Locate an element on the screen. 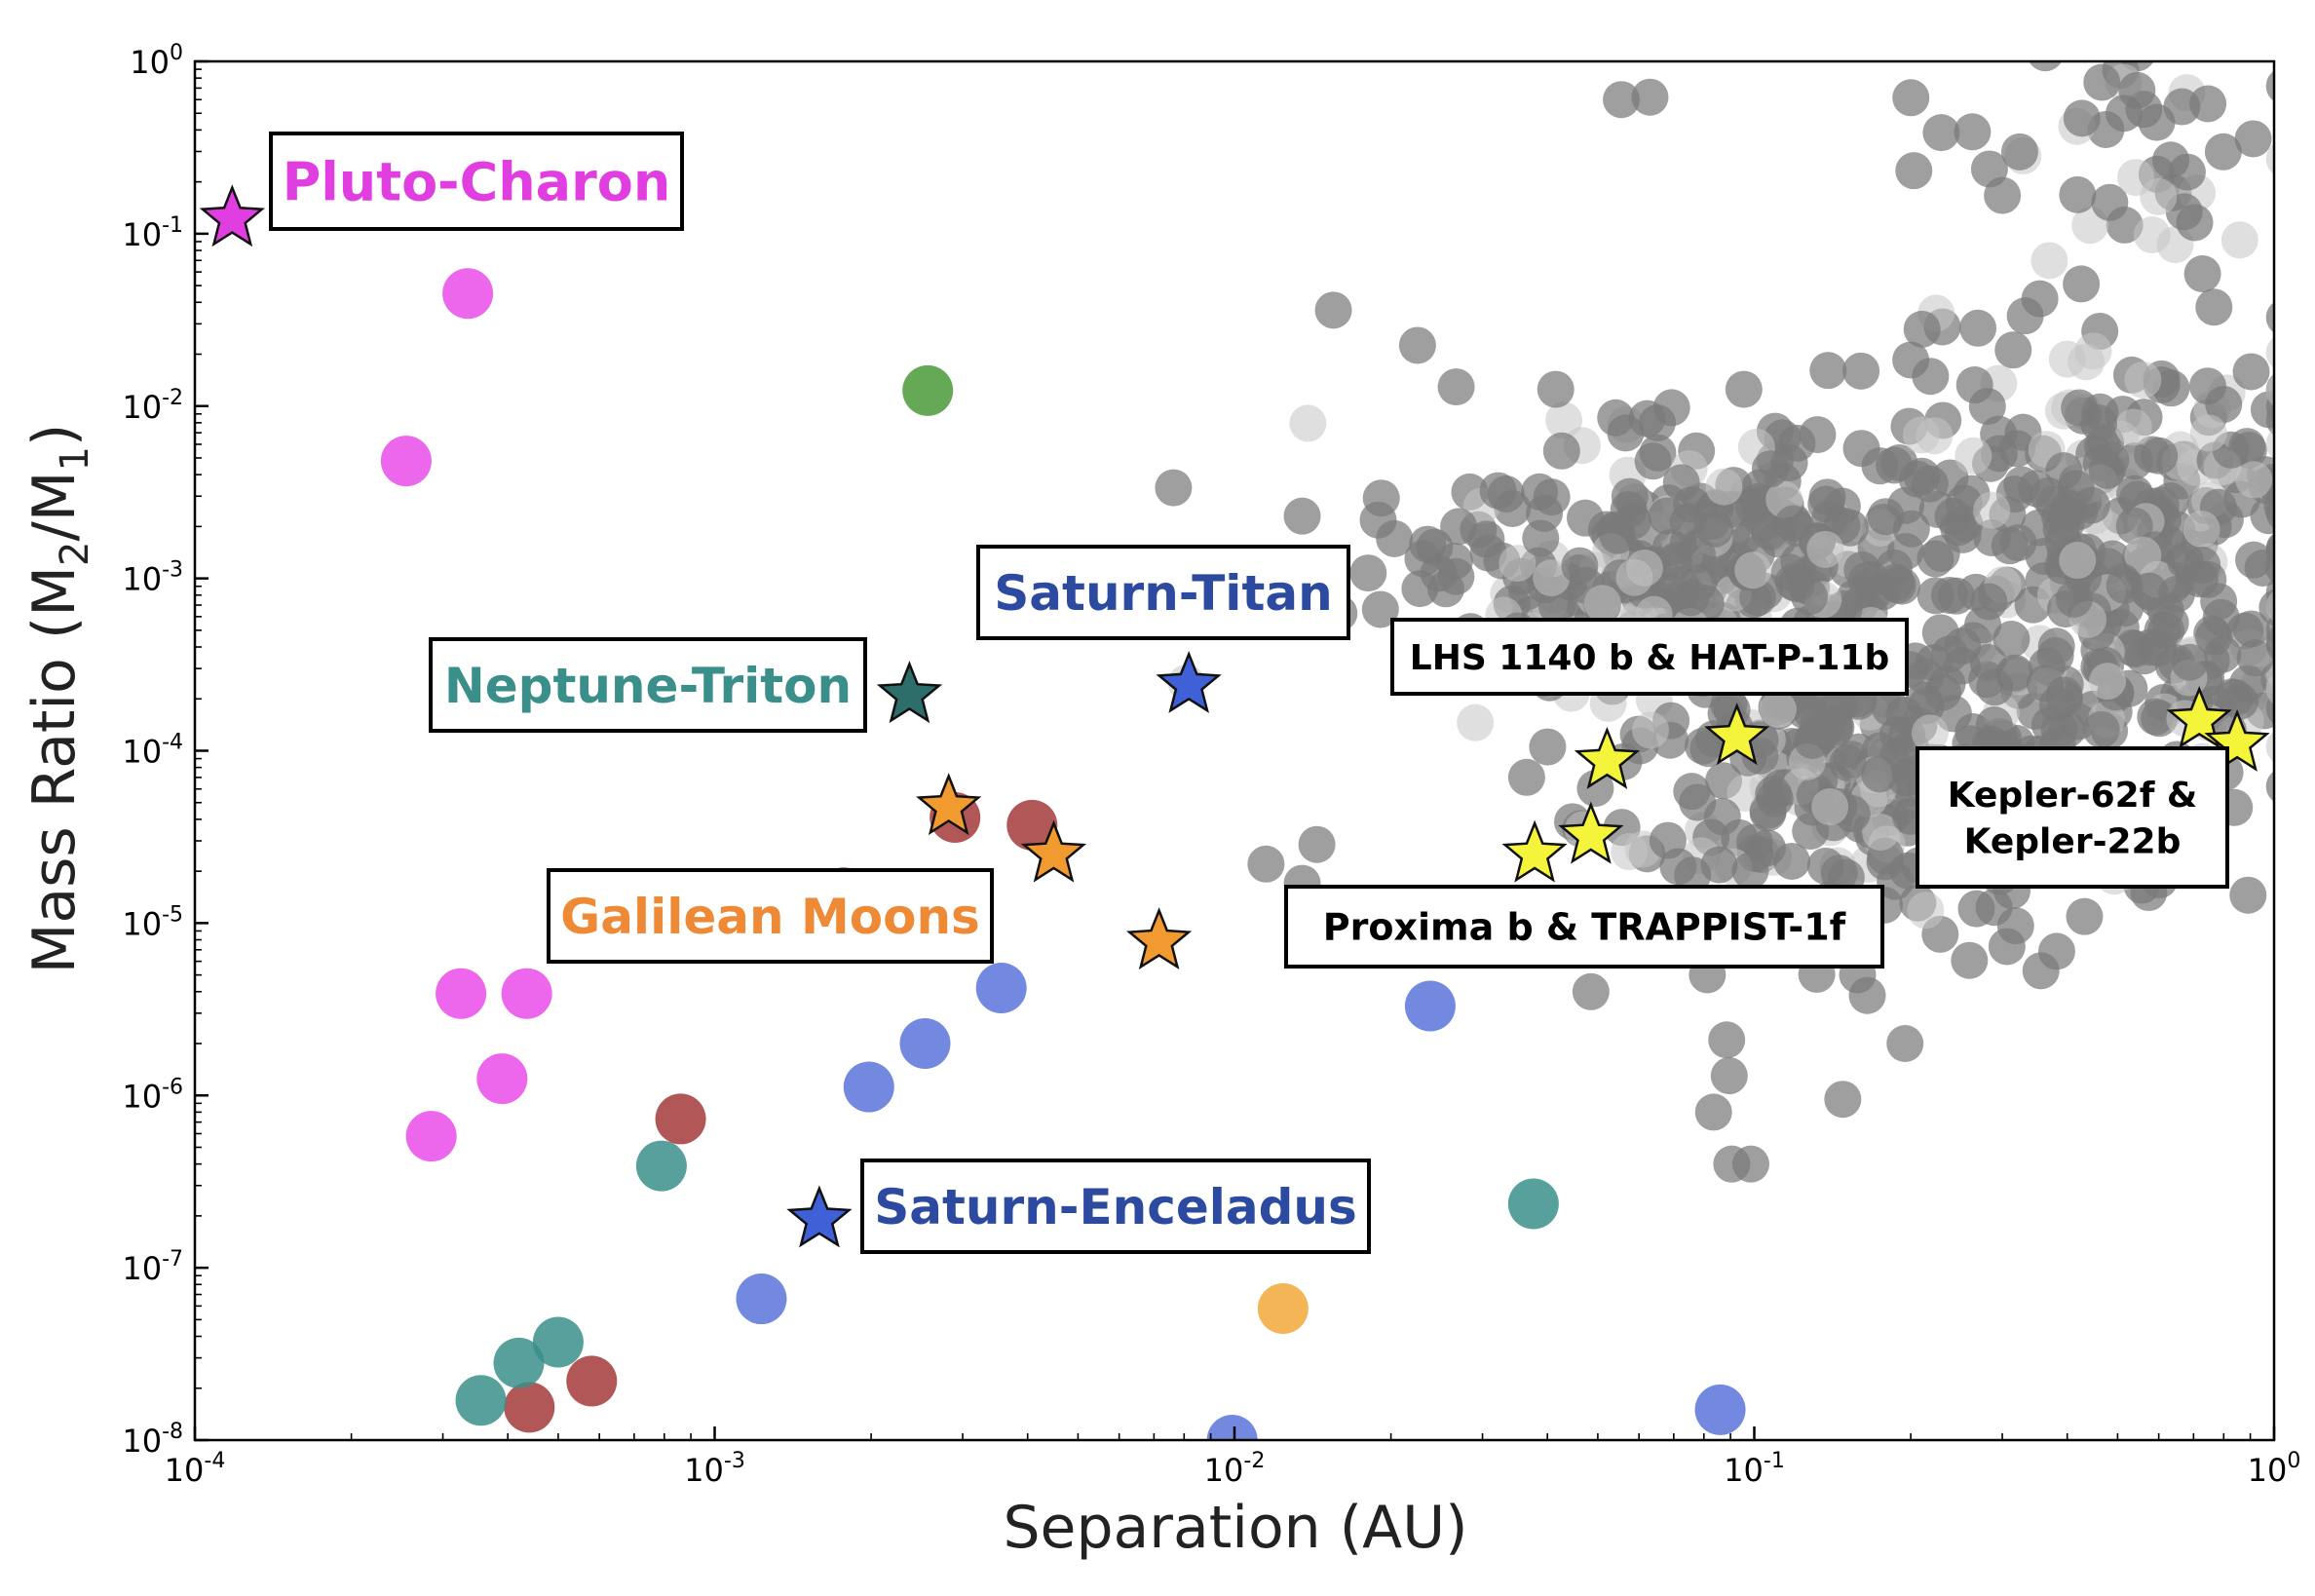 This screenshot has width=2315, height=1596. annotation-saturn-titan: Saturn-Titan is located at coordinates (1163, 592).